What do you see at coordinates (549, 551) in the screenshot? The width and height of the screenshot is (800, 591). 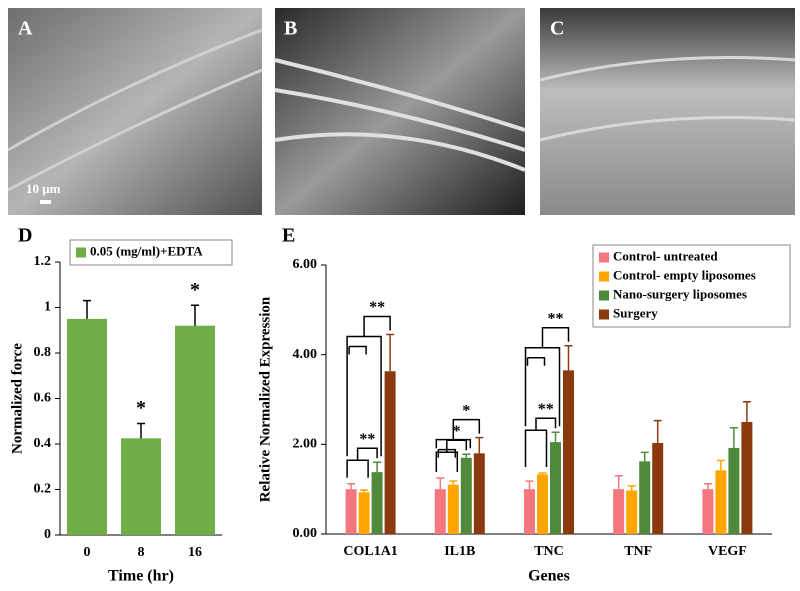 I see `x-tick-label: TNC` at bounding box center [549, 551].